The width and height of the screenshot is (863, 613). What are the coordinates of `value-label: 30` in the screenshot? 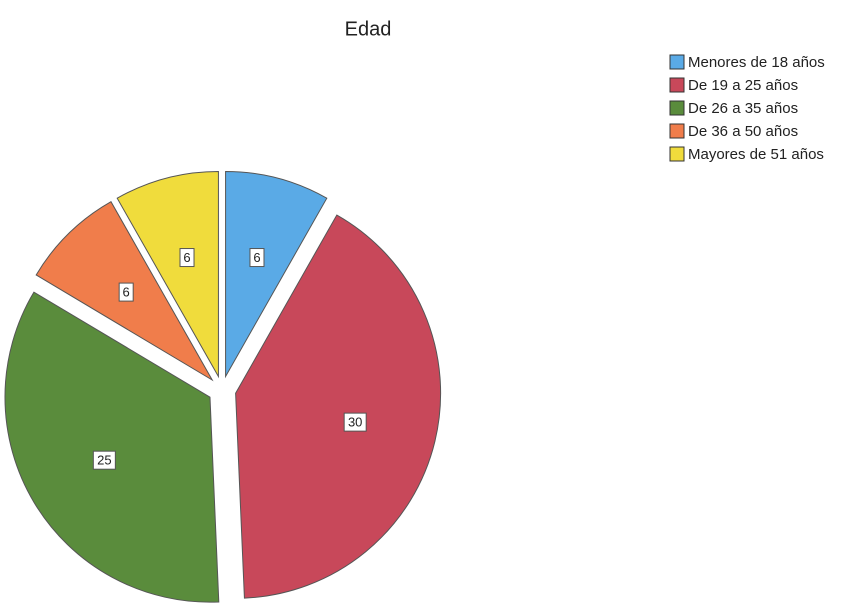 It's located at (355, 422).